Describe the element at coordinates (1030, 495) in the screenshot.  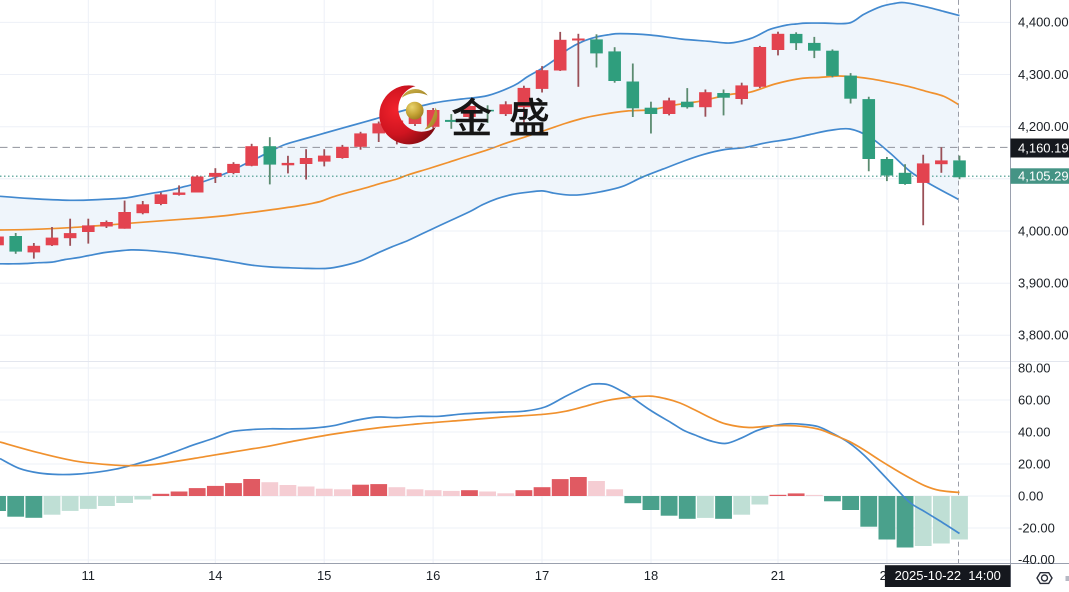
I see `svg-text: 0.00` at that location.